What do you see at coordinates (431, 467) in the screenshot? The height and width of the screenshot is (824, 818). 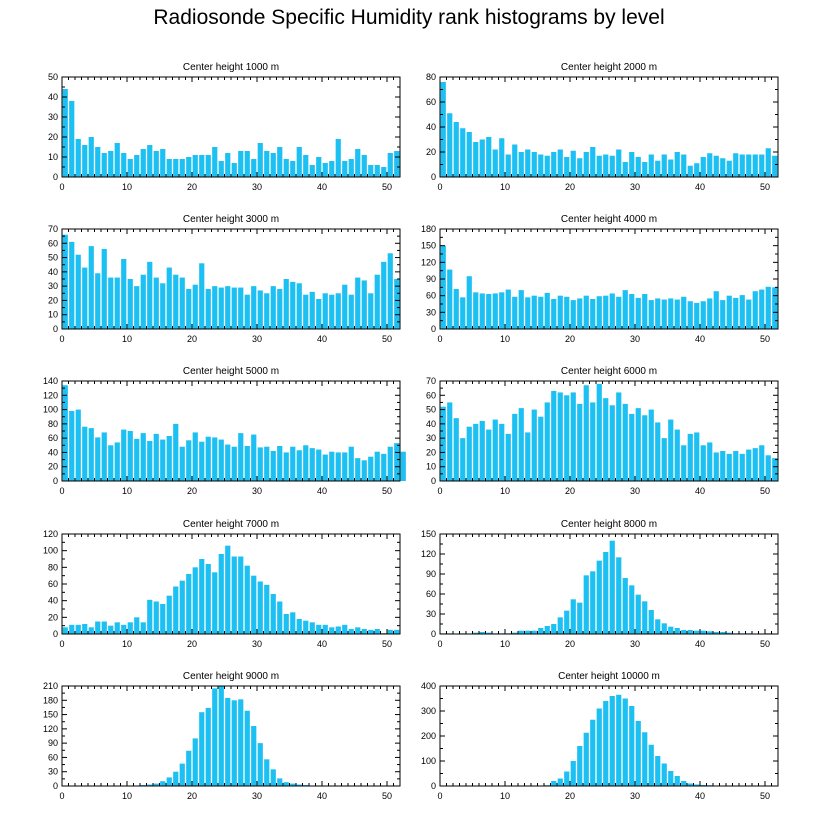 I see `y-tick-label: 10` at bounding box center [431, 467].